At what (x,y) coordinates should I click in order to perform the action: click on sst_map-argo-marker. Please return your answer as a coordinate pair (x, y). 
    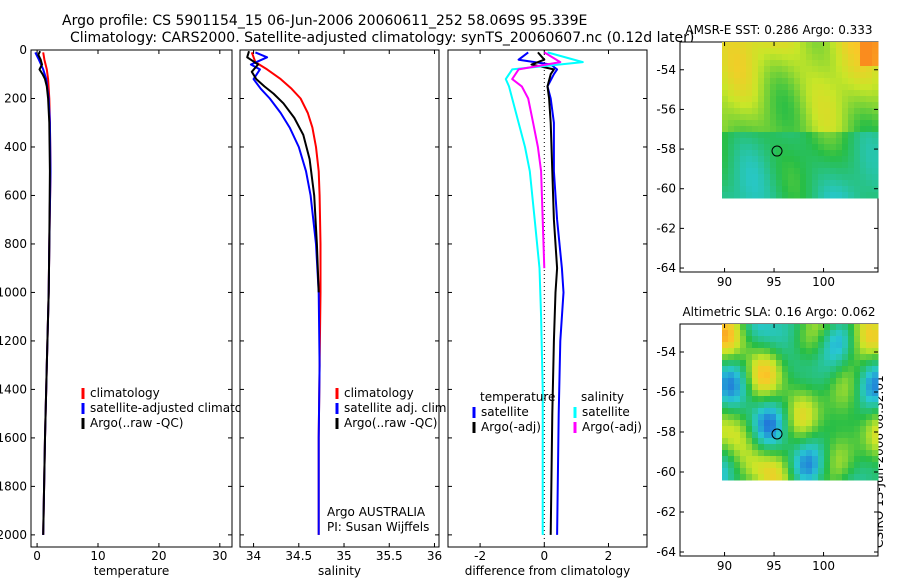
    Looking at the image, I should click on (777, 151).